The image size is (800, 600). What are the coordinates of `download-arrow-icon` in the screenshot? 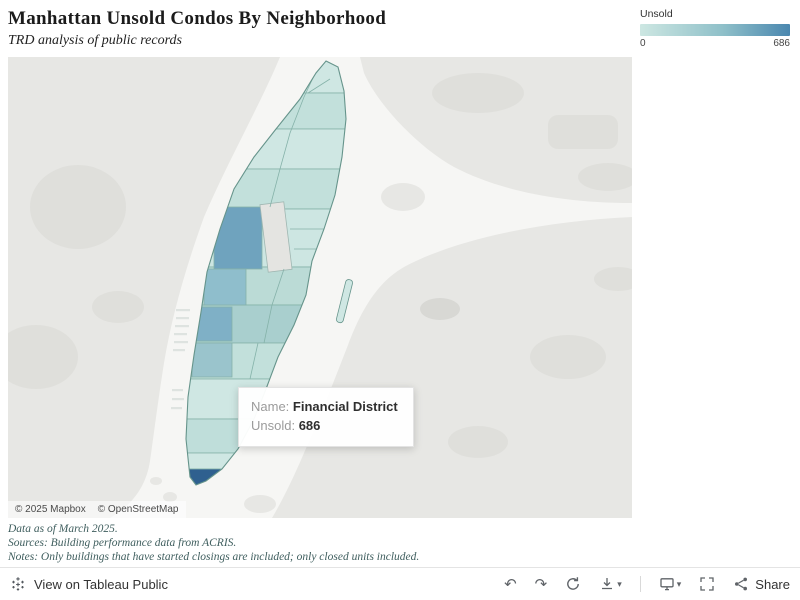 It's located at (607, 584).